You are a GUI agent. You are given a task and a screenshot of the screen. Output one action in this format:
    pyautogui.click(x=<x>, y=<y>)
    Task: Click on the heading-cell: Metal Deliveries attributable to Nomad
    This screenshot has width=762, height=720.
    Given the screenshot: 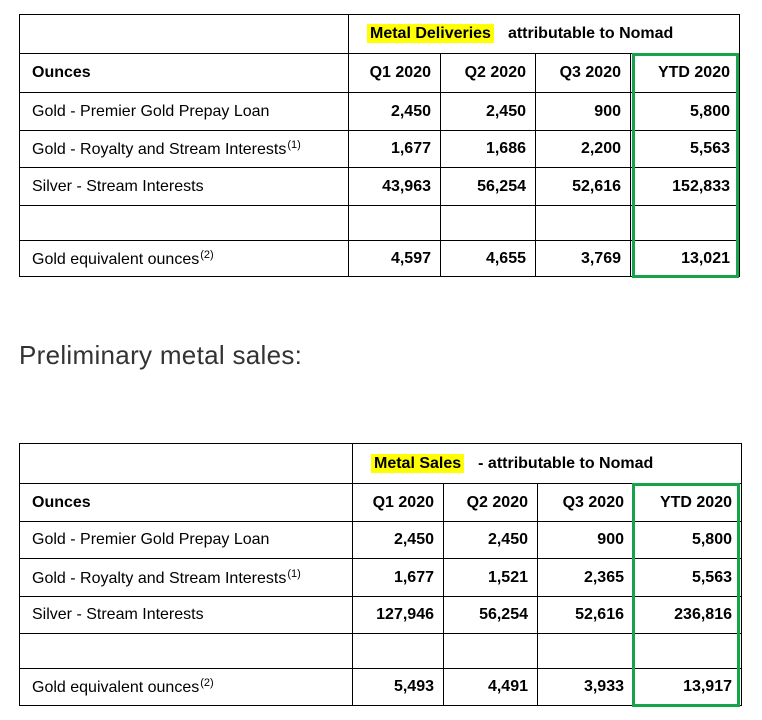 What is the action you would take?
    pyautogui.click(x=544, y=34)
    